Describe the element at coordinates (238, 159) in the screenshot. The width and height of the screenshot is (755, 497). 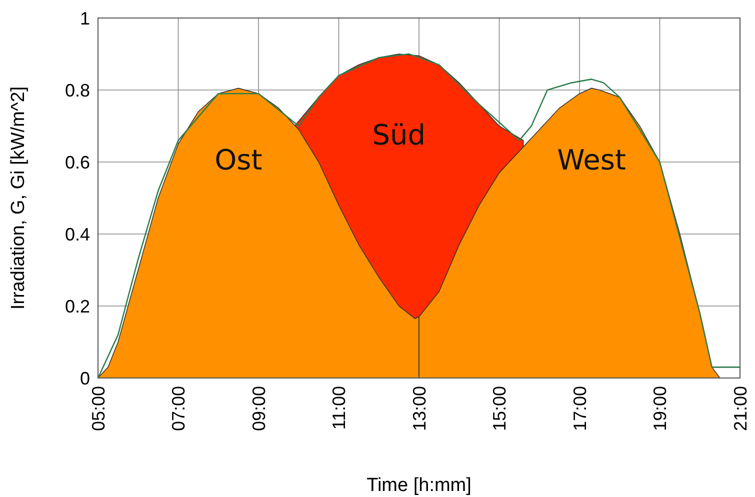
I see `series-label: Ost` at that location.